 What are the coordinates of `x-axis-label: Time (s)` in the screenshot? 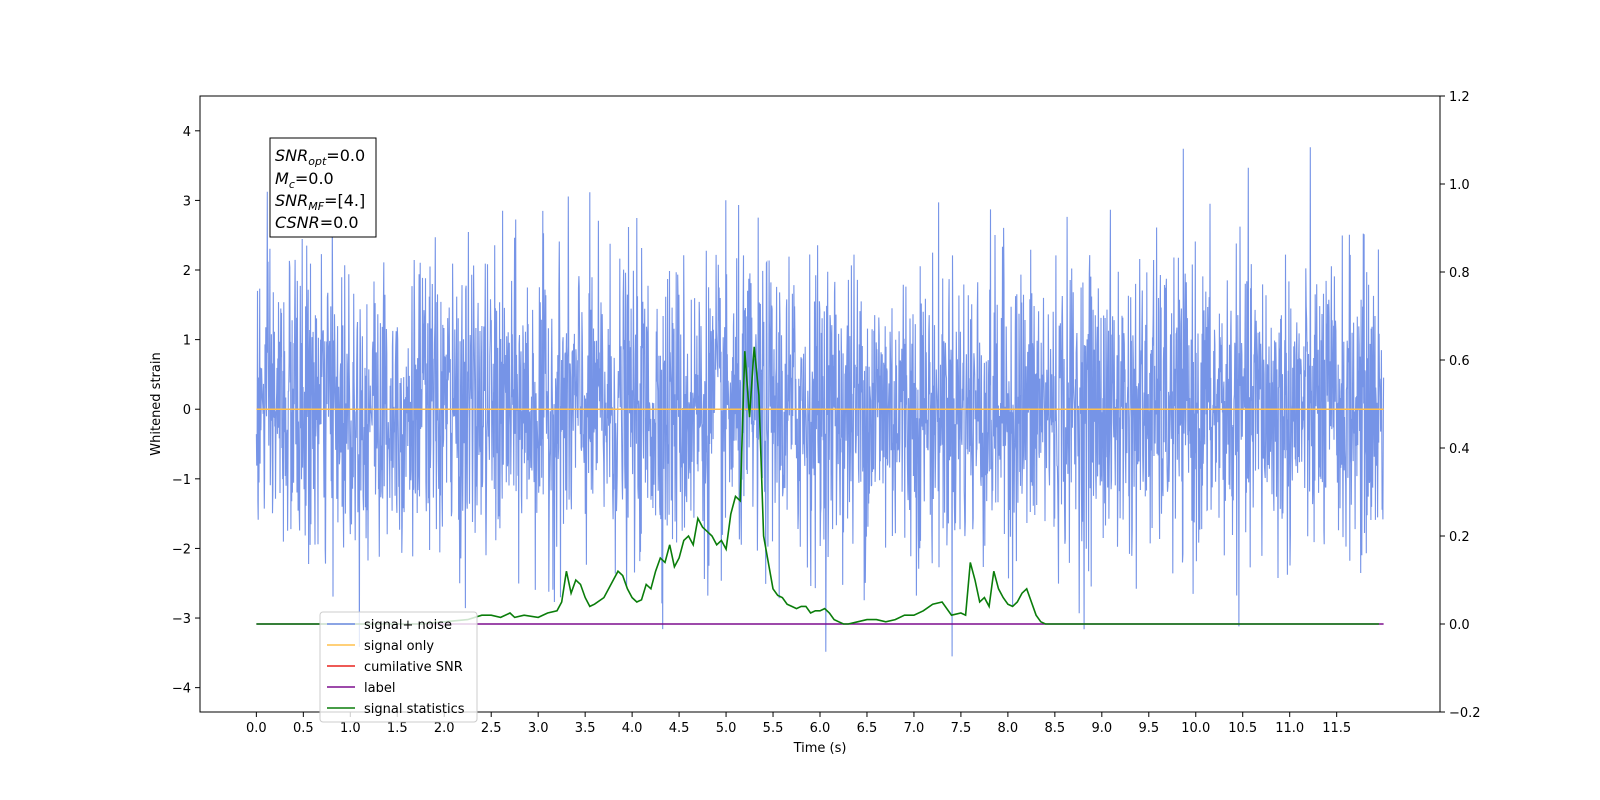 It's located at (820, 748).